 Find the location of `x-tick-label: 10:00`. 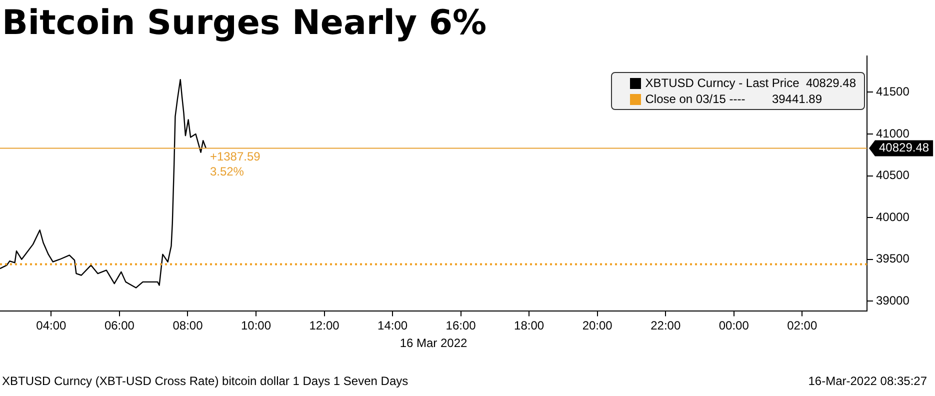

x-tick-label: 10:00 is located at coordinates (256, 325).